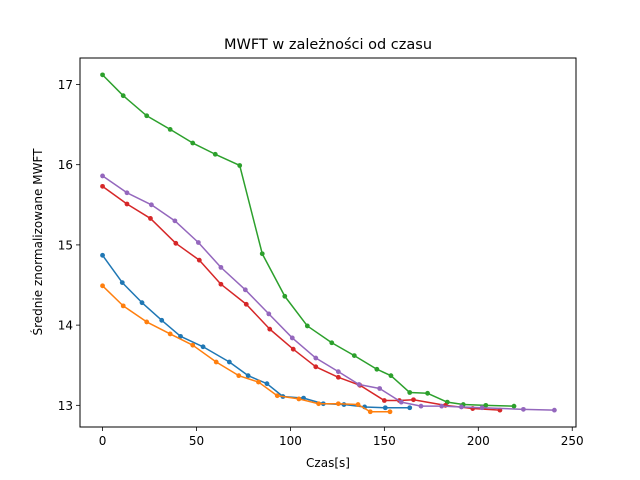 The width and height of the screenshot is (640, 480). What do you see at coordinates (65, 245) in the screenshot?
I see `y-tick-label: 15` at bounding box center [65, 245].